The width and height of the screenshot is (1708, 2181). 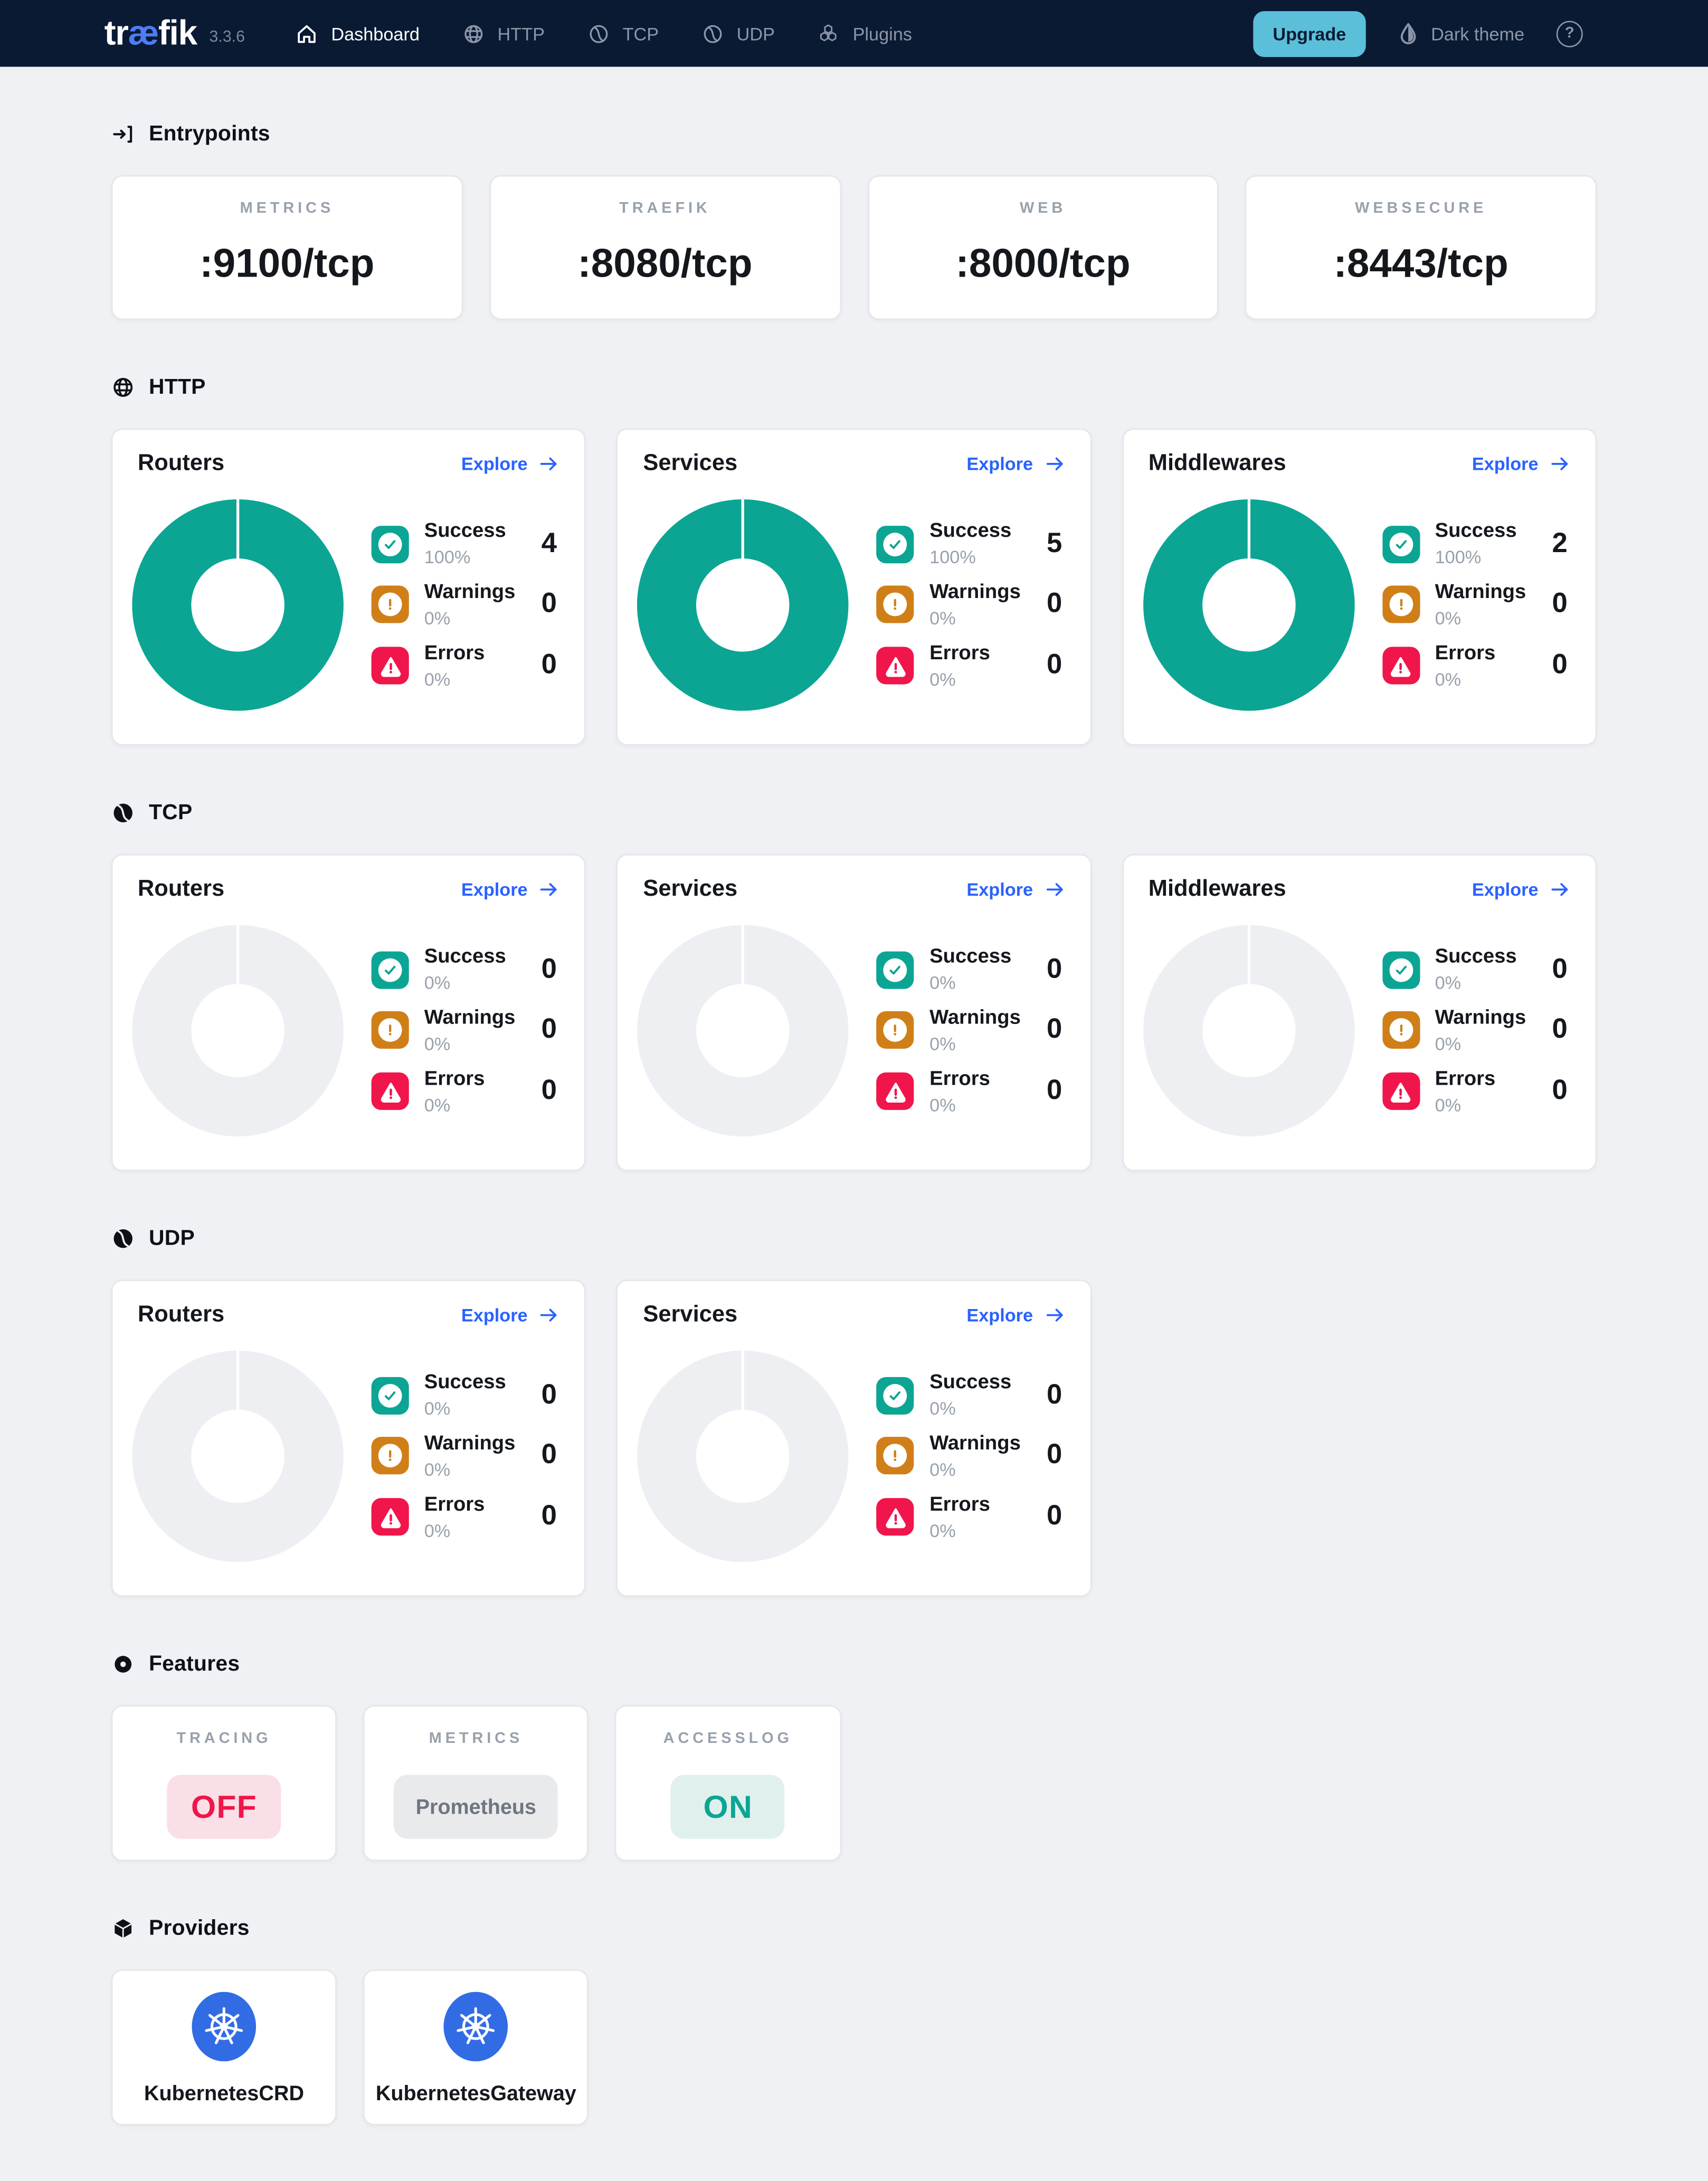 I want to click on kubernetes-icon, so click(x=476, y=2027).